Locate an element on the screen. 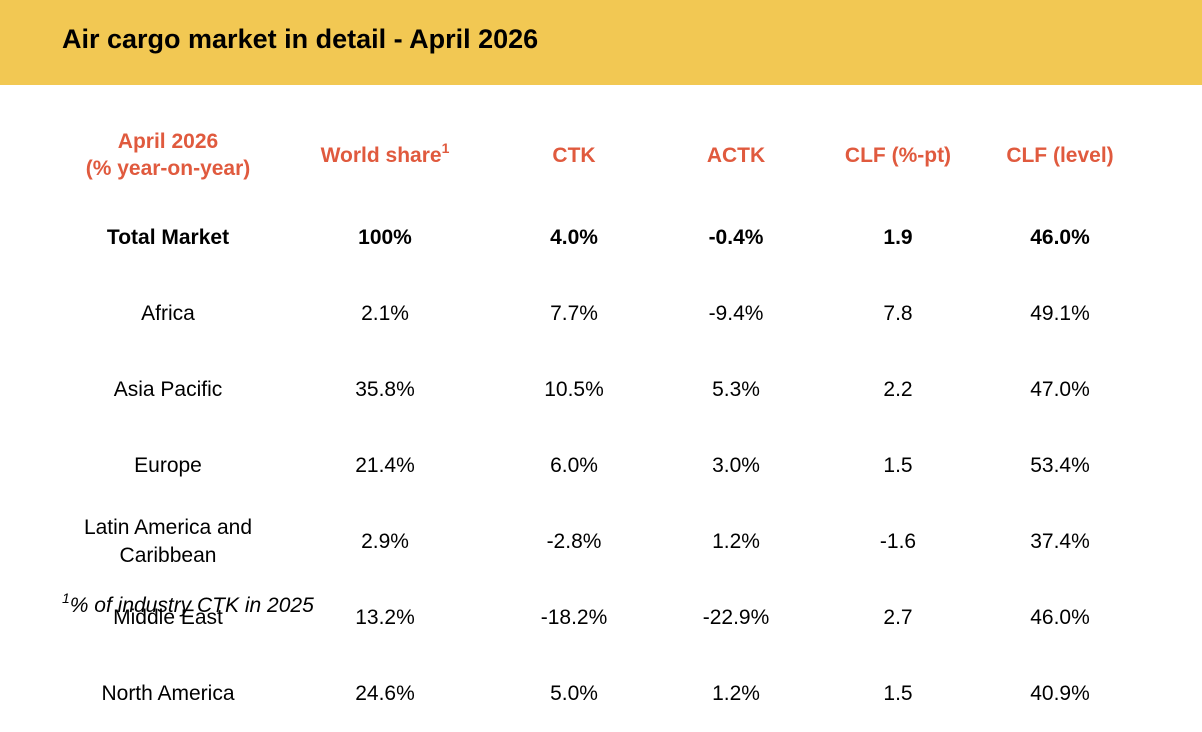  cell: 37.4% is located at coordinates (1060, 541).